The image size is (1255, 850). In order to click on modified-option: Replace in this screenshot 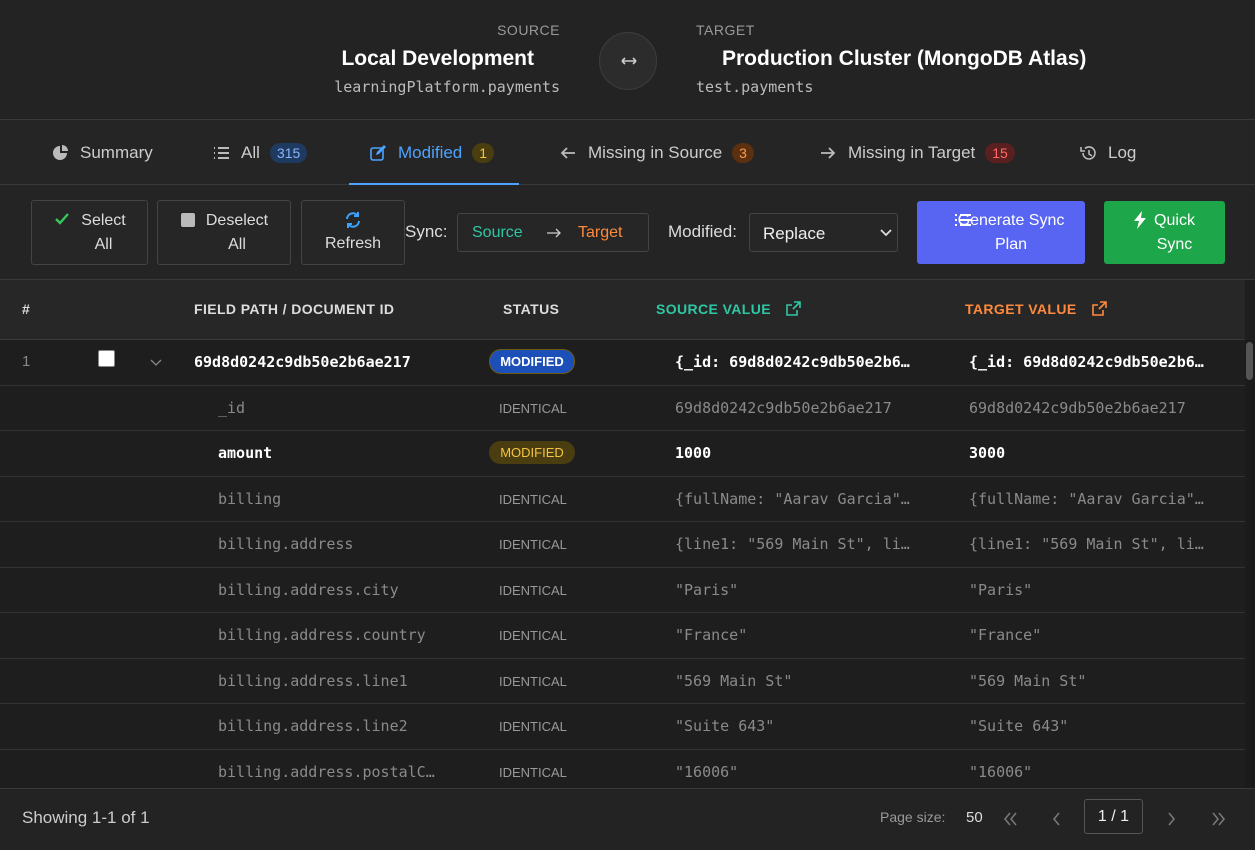, I will do `click(794, 233)`.